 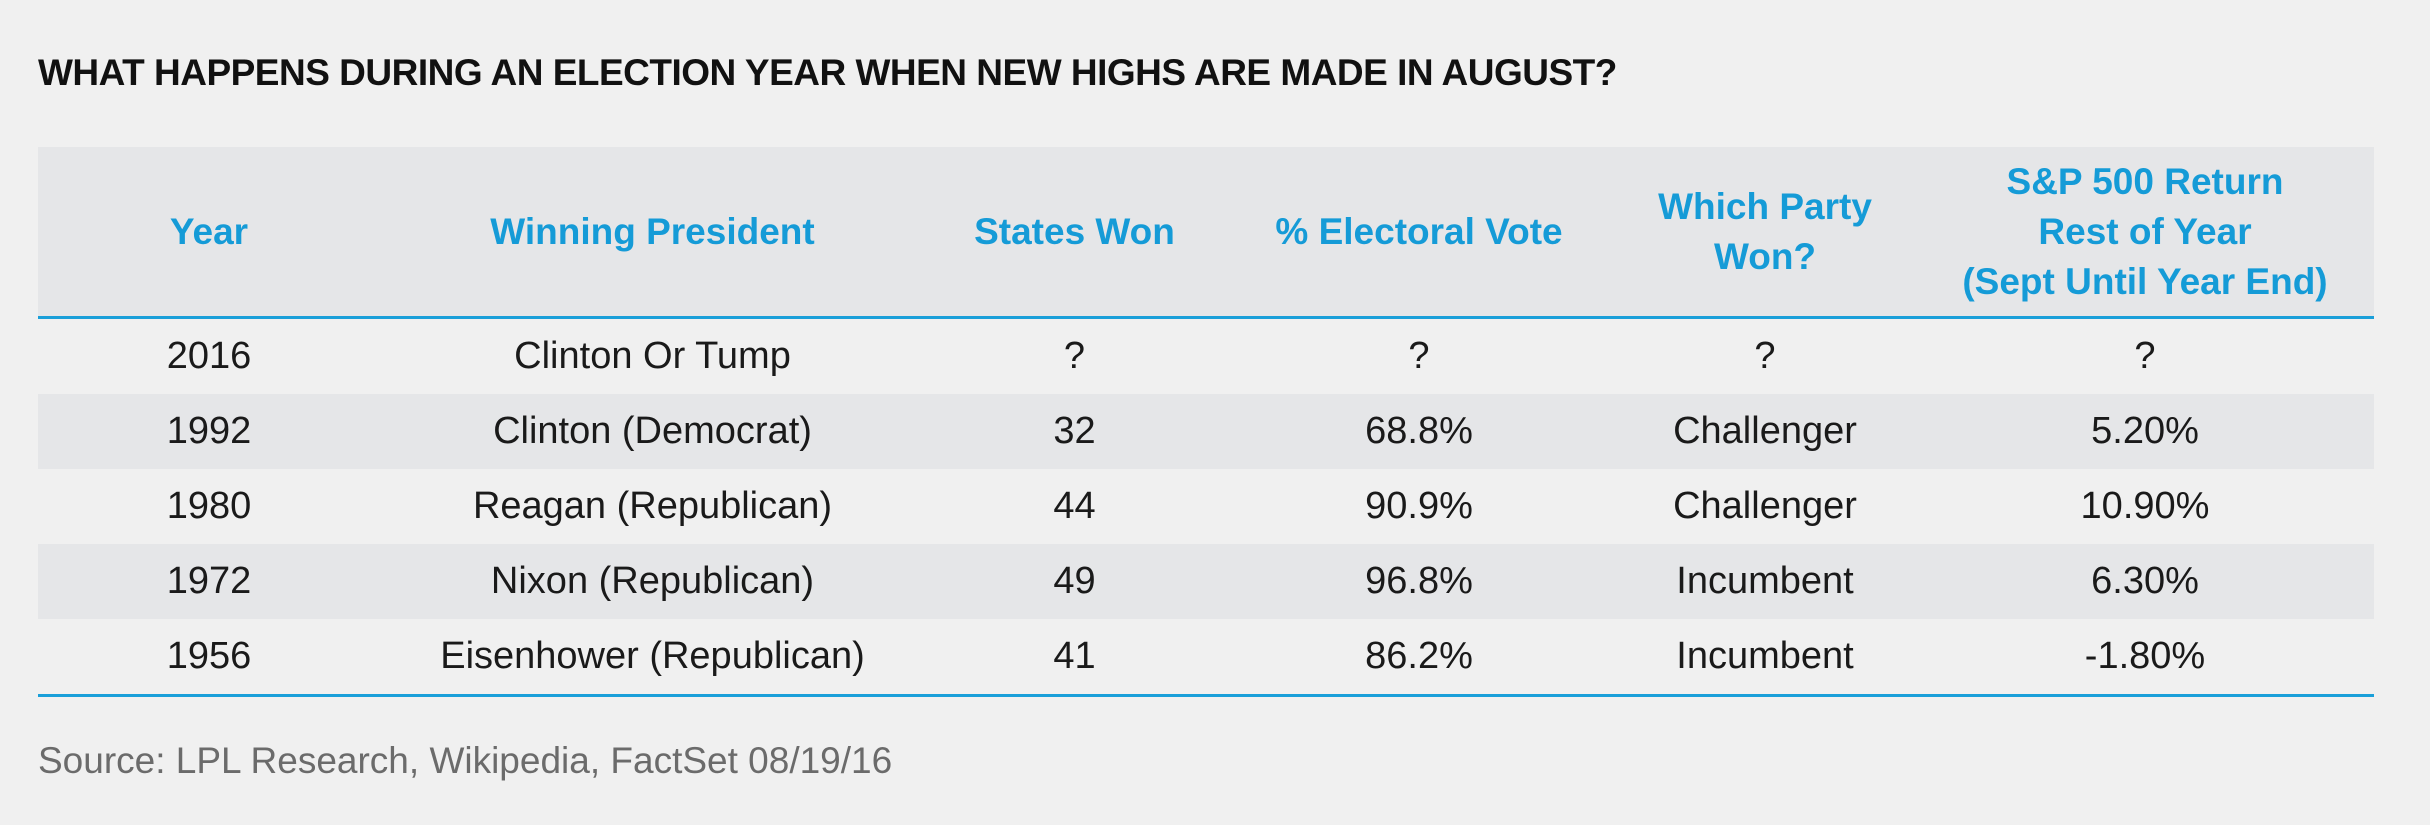 I want to click on cell-year: 1956, so click(x=209, y=656).